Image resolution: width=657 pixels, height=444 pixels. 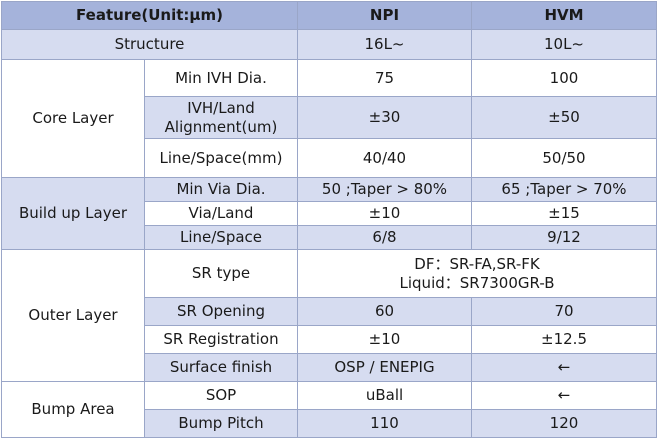 I want to click on core-line-space-label: Line/Space(mm), so click(x=221, y=158).